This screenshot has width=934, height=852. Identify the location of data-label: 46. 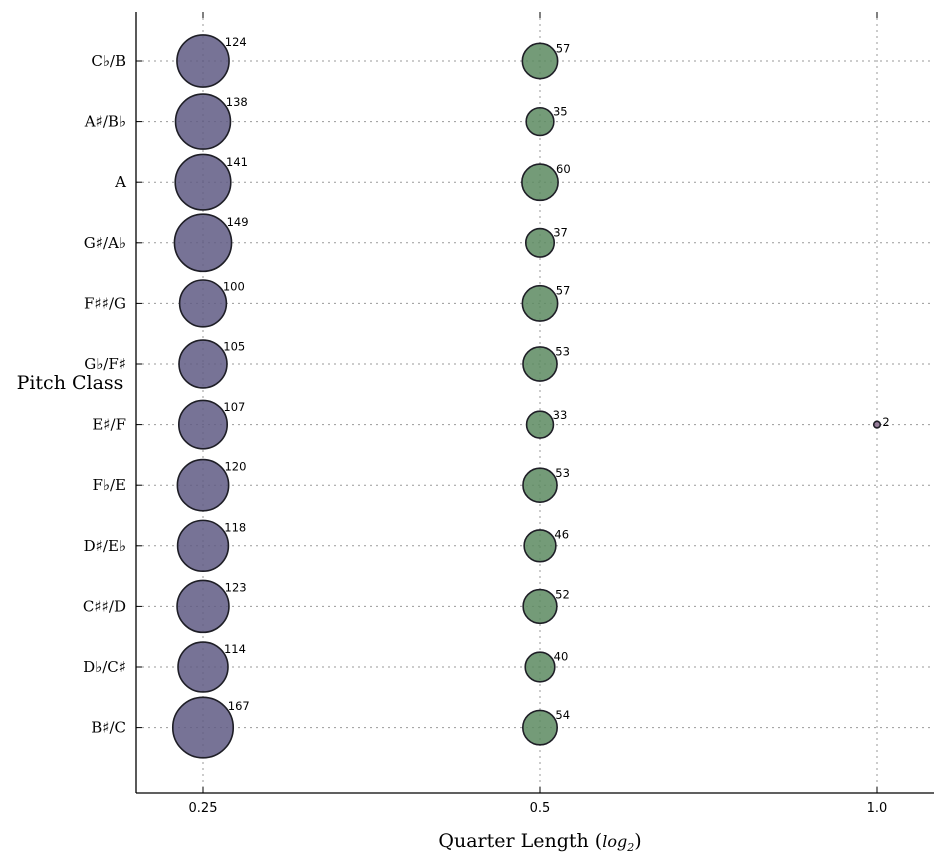
(561, 534).